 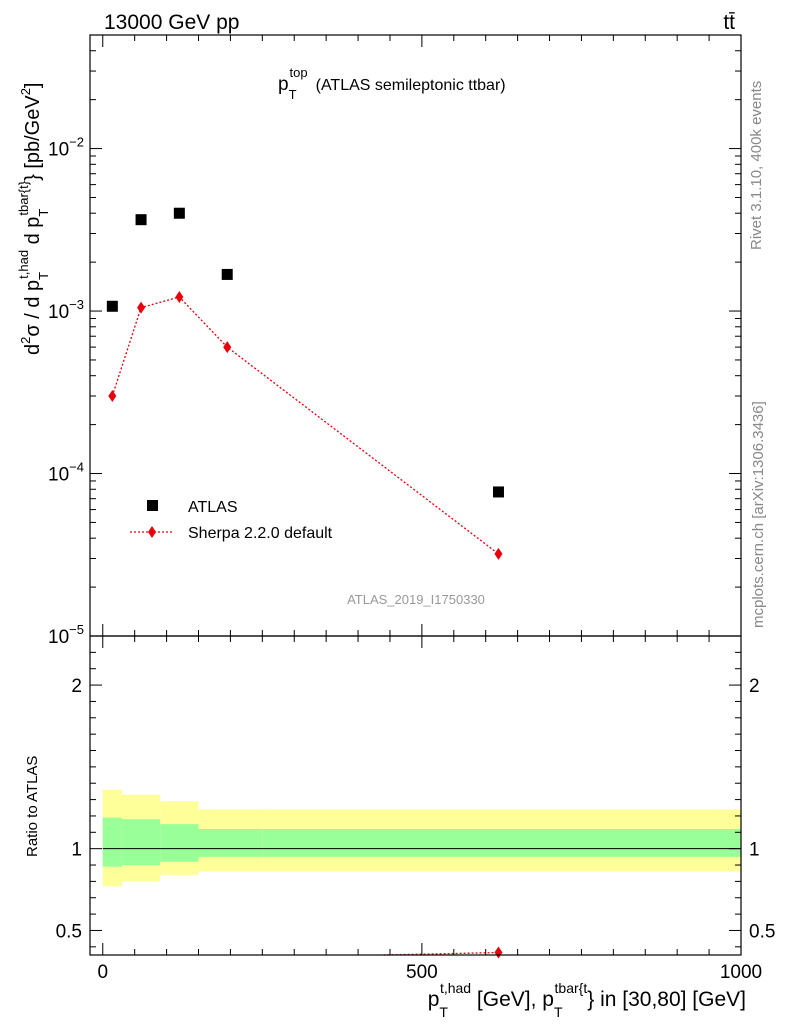 I want to click on ratio-y-axis-label: Ratio to ATLAS, so click(x=32, y=806).